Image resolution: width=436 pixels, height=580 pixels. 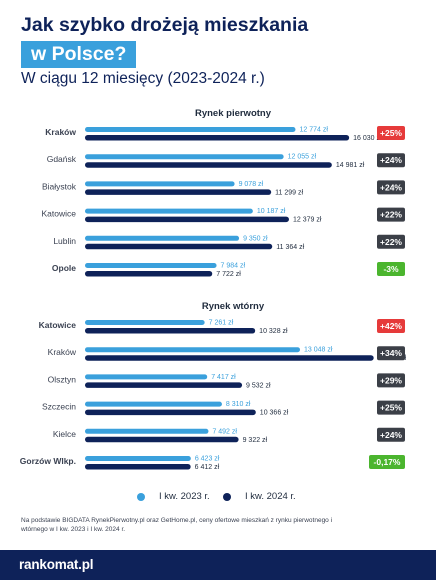 I want to click on value-label-2024: 6 412 zł, so click(x=207, y=467).